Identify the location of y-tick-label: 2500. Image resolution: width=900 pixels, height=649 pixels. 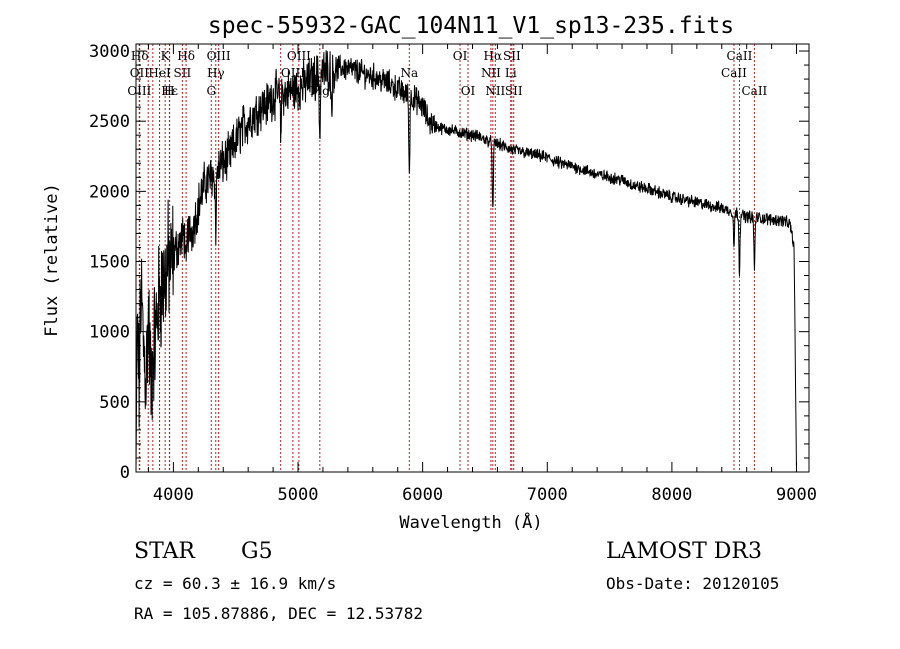
(109, 122).